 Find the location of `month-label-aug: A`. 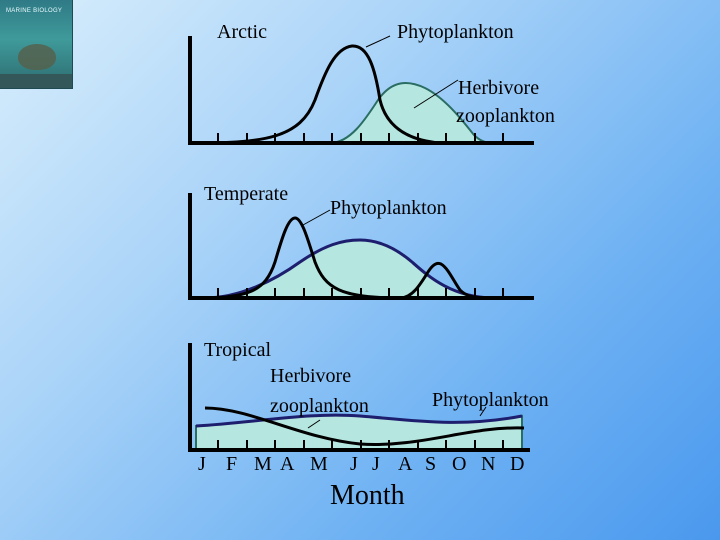

month-label-aug: A is located at coordinates (405, 464).